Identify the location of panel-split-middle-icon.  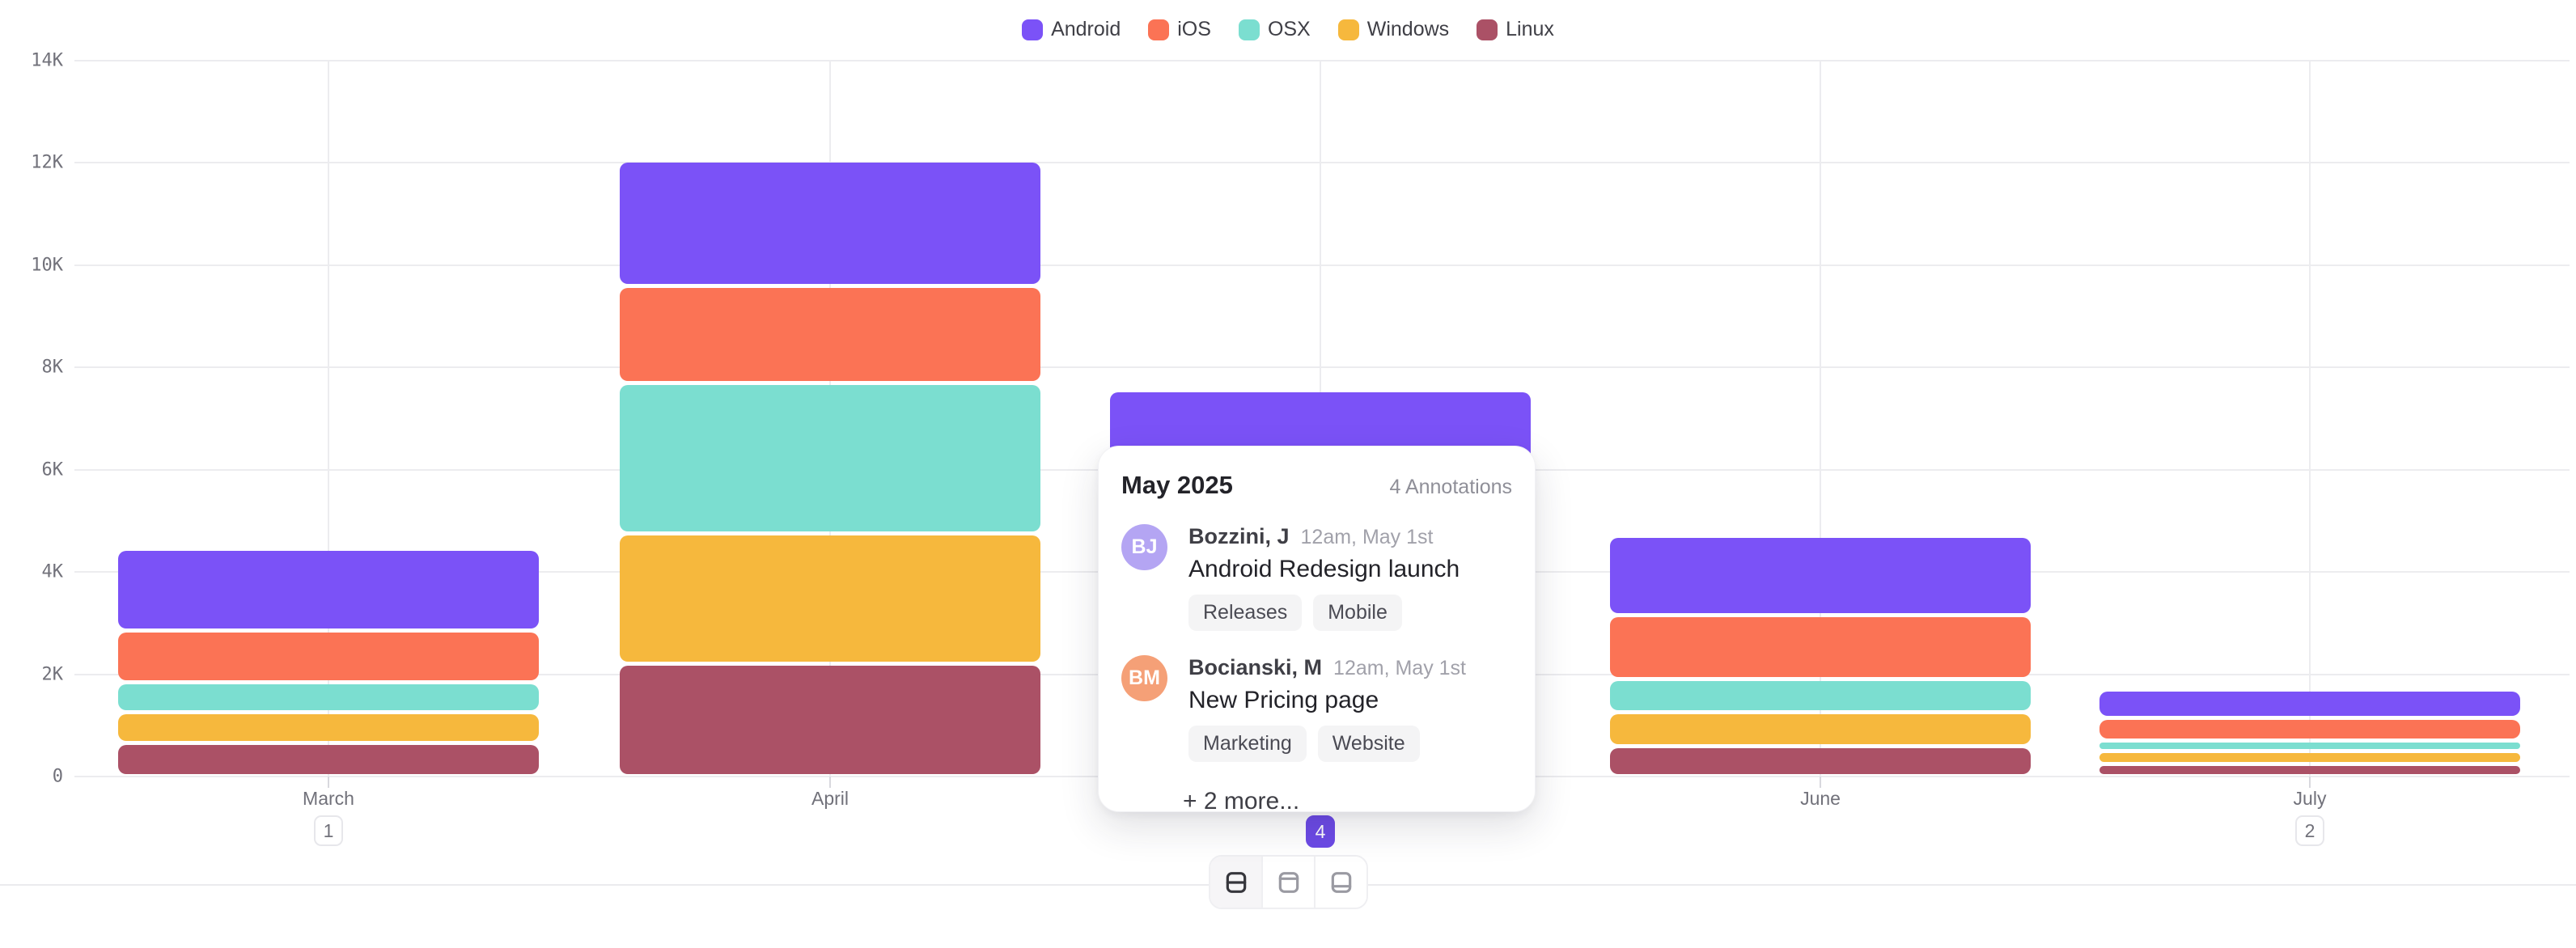
(1236, 882).